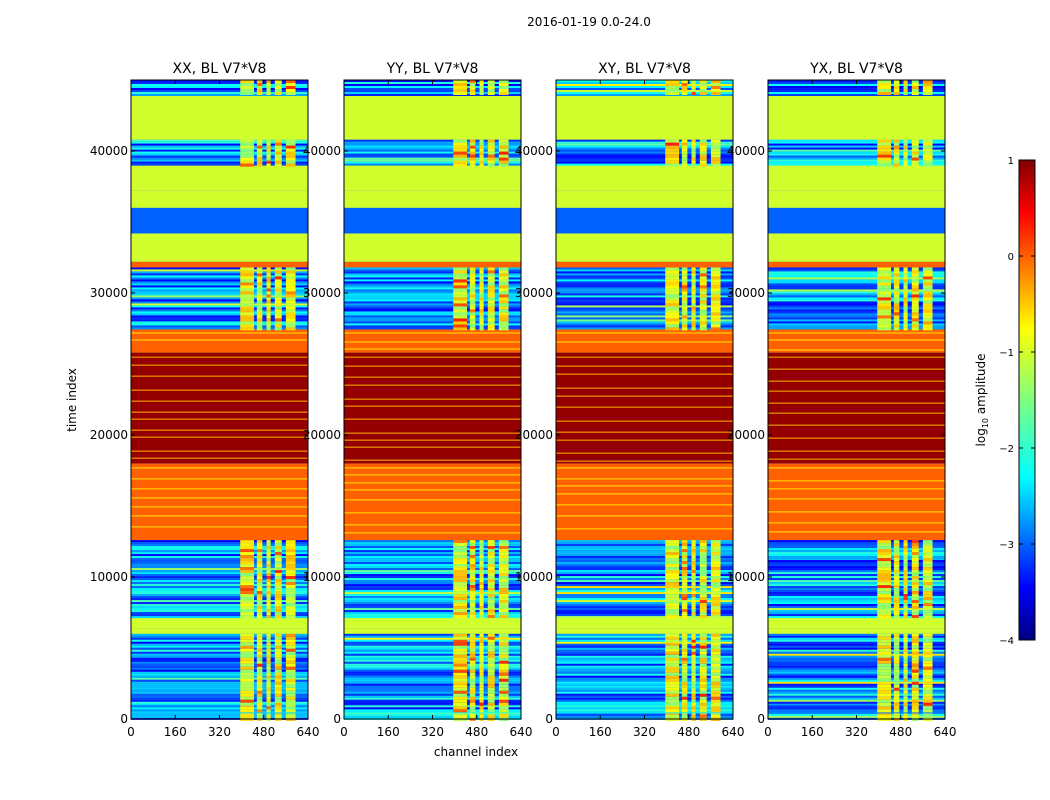 The width and height of the screenshot is (1050, 800). I want to click on x-tick-label: 480, so click(900, 732).